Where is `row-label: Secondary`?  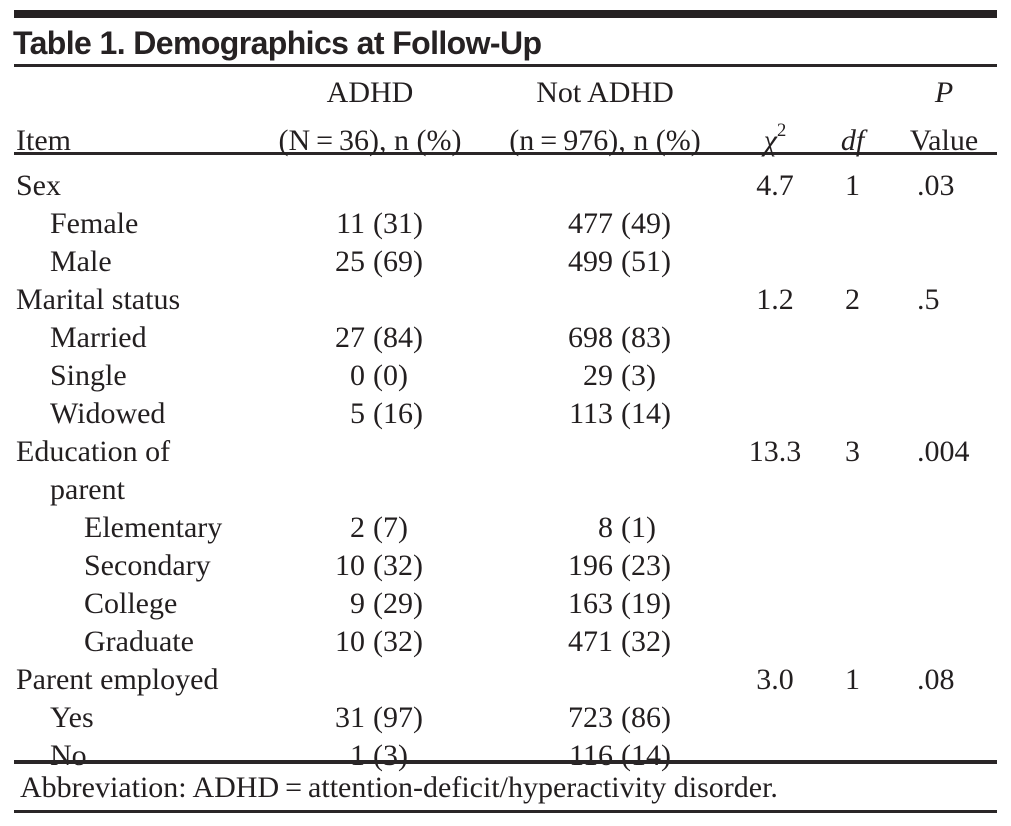
row-label: Secondary is located at coordinates (147, 565).